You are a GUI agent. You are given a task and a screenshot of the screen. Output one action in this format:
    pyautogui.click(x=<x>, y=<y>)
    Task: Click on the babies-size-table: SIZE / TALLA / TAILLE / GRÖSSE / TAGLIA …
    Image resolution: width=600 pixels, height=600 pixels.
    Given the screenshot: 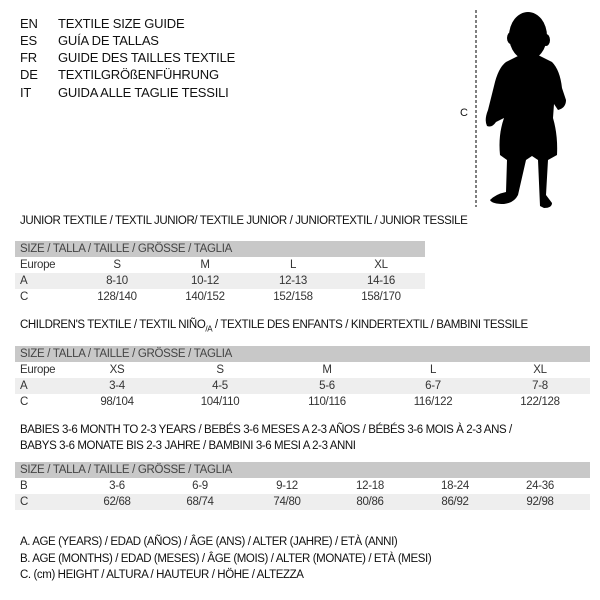 What is the action you would take?
    pyautogui.click(x=302, y=486)
    